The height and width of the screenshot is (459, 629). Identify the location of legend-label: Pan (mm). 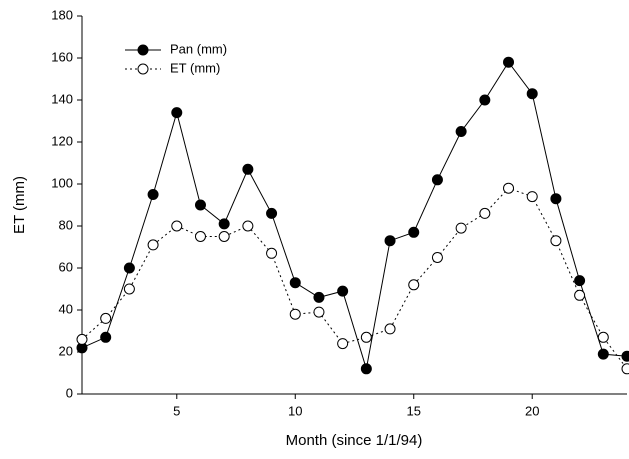
(198, 48).